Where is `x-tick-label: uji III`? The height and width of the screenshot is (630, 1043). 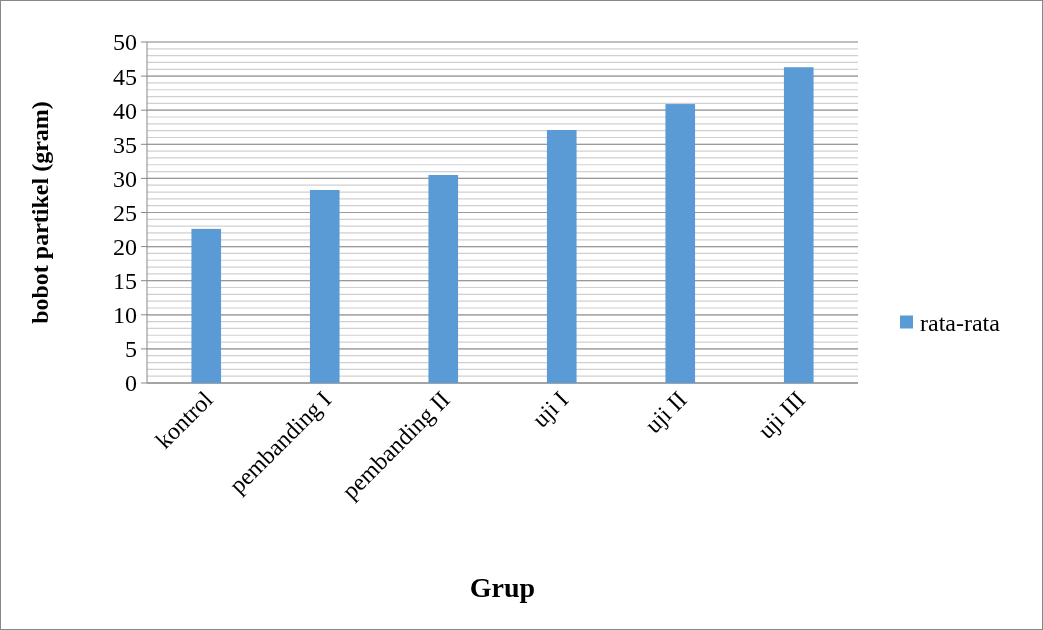
x-tick-label: uji III is located at coordinates (781, 415).